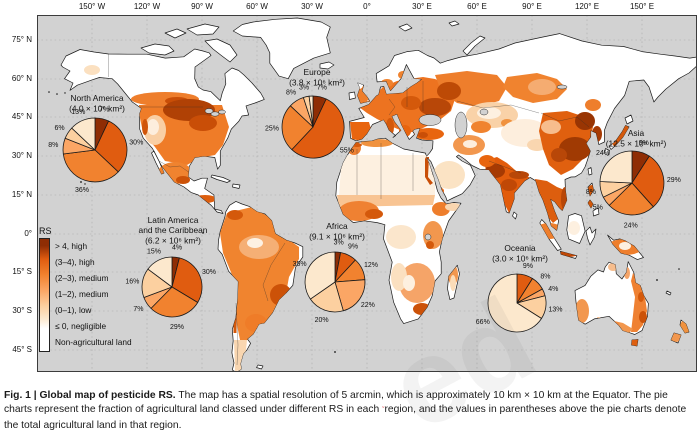  I want to click on lon-tick-label-3: 60° W, so click(257, 6).